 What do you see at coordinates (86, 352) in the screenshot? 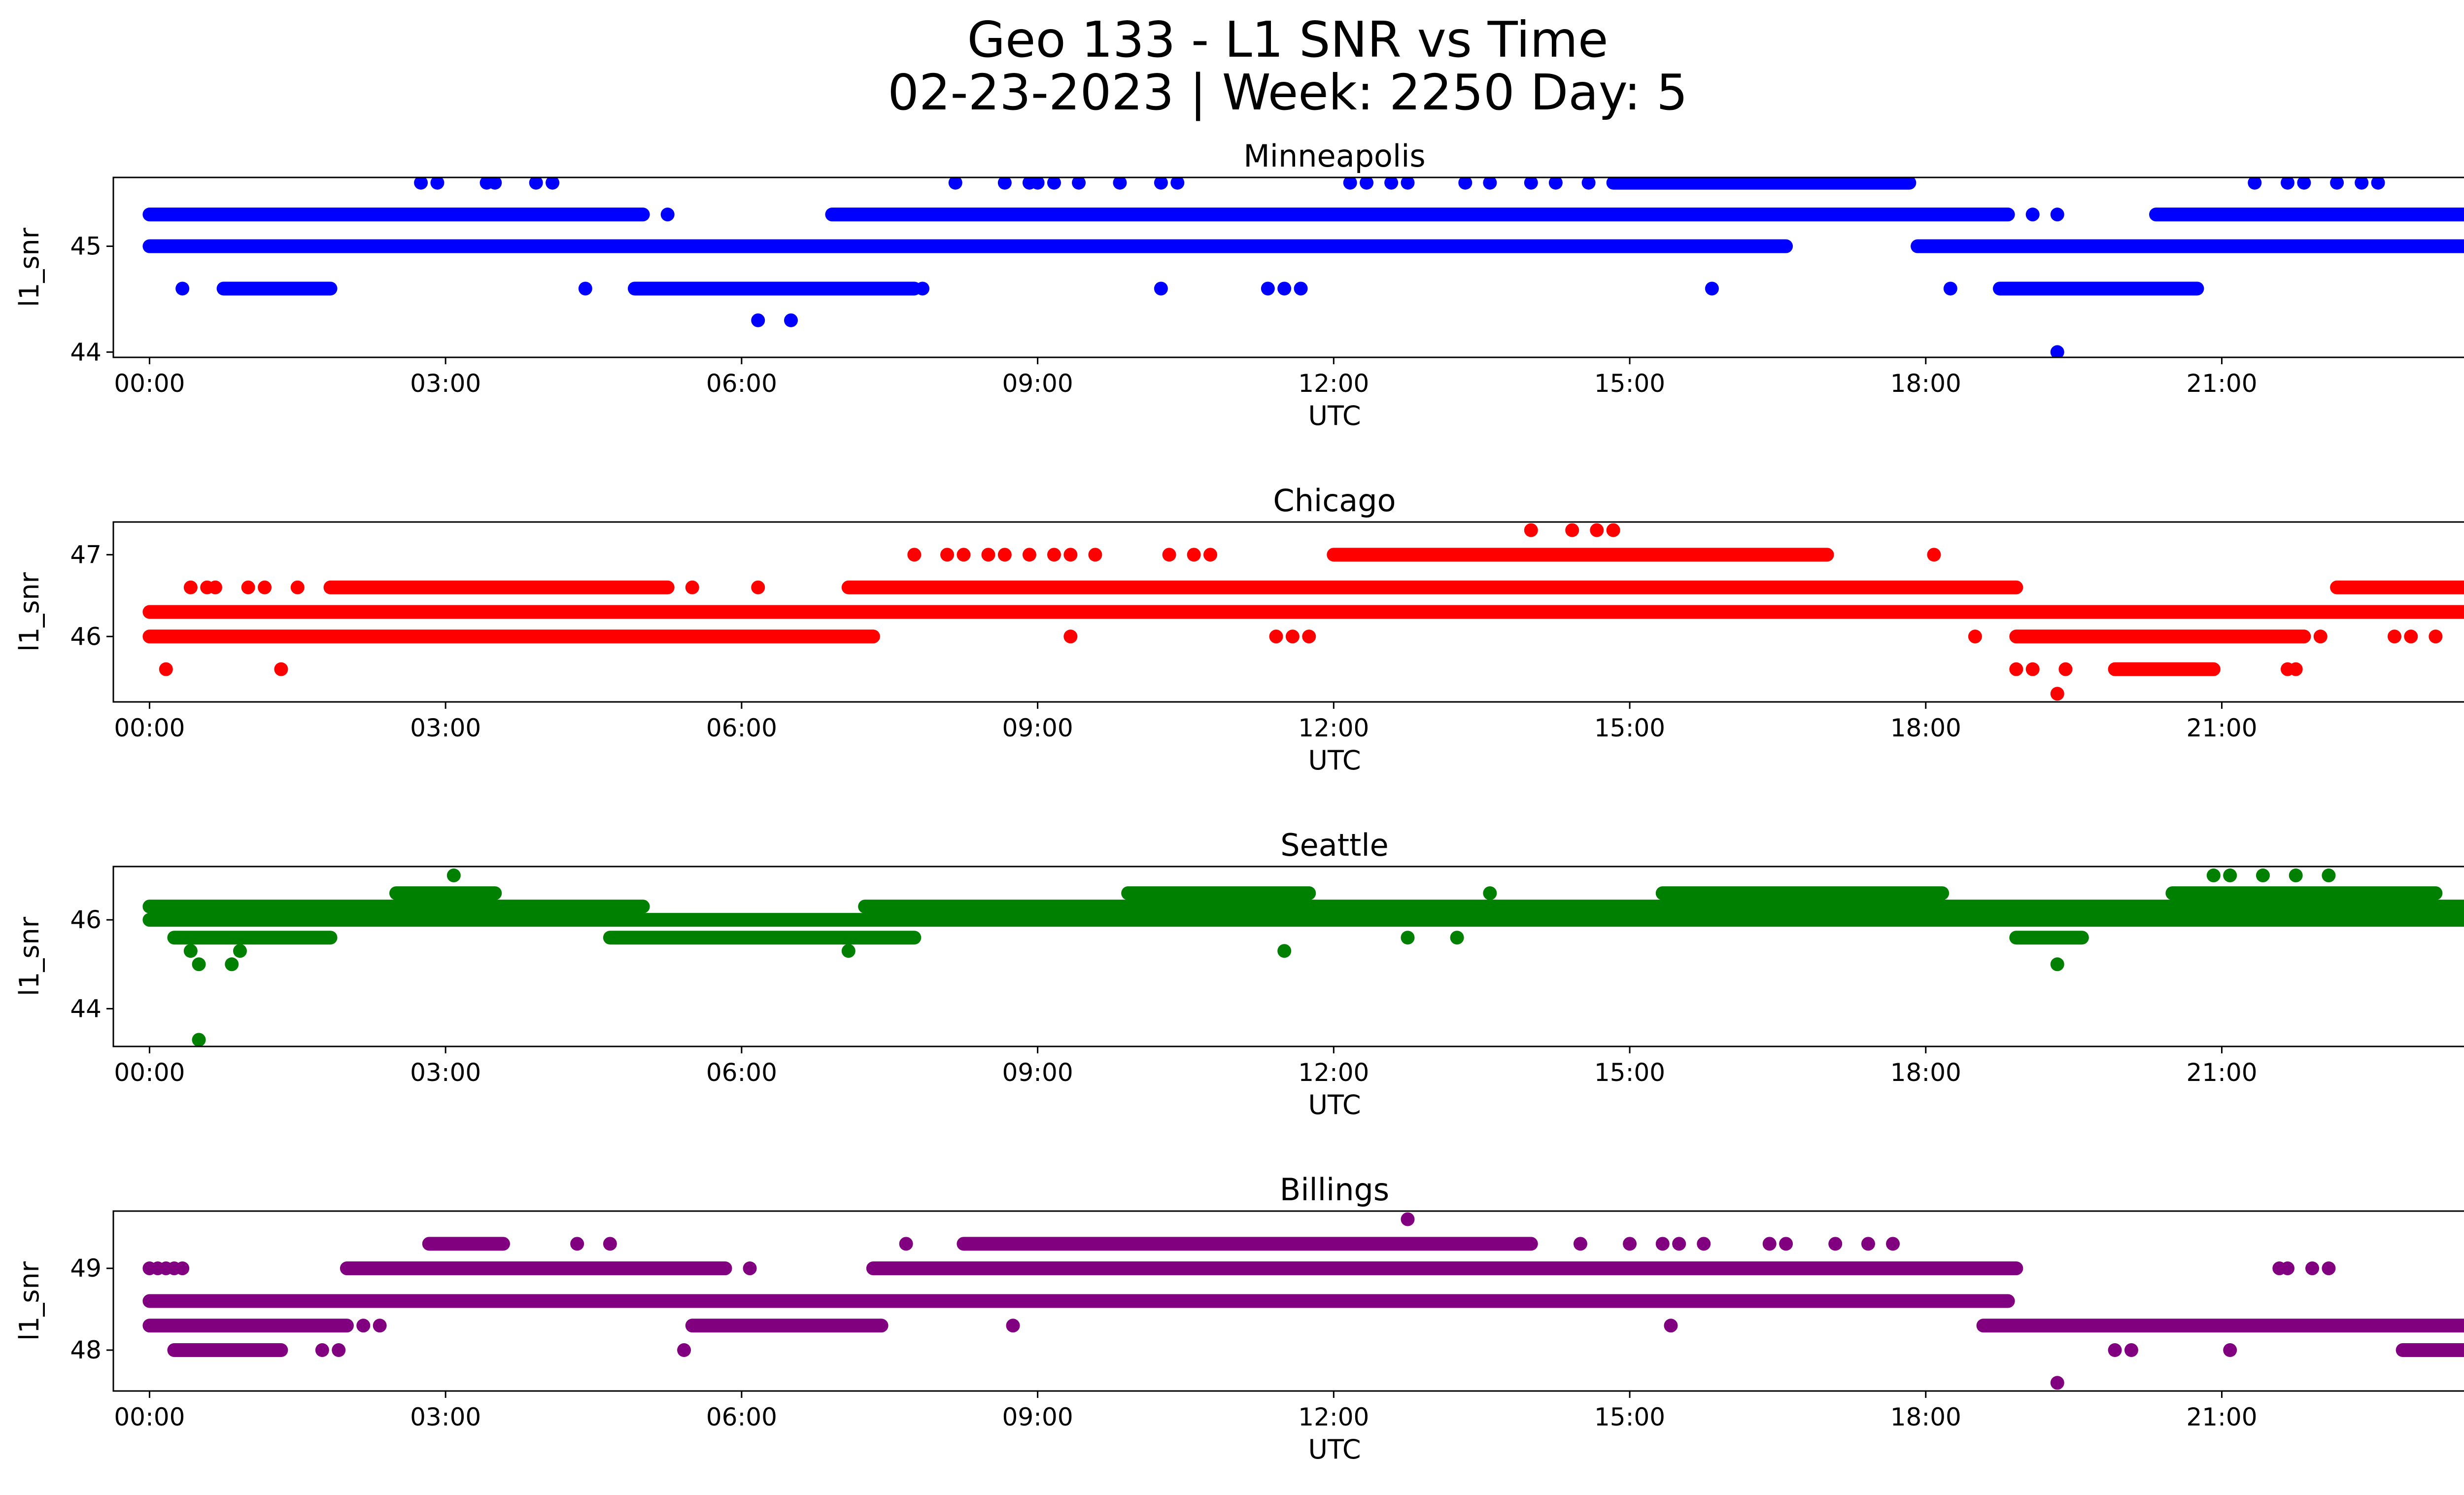
I see `y-tick-label-minneapolis-0: 44` at bounding box center [86, 352].